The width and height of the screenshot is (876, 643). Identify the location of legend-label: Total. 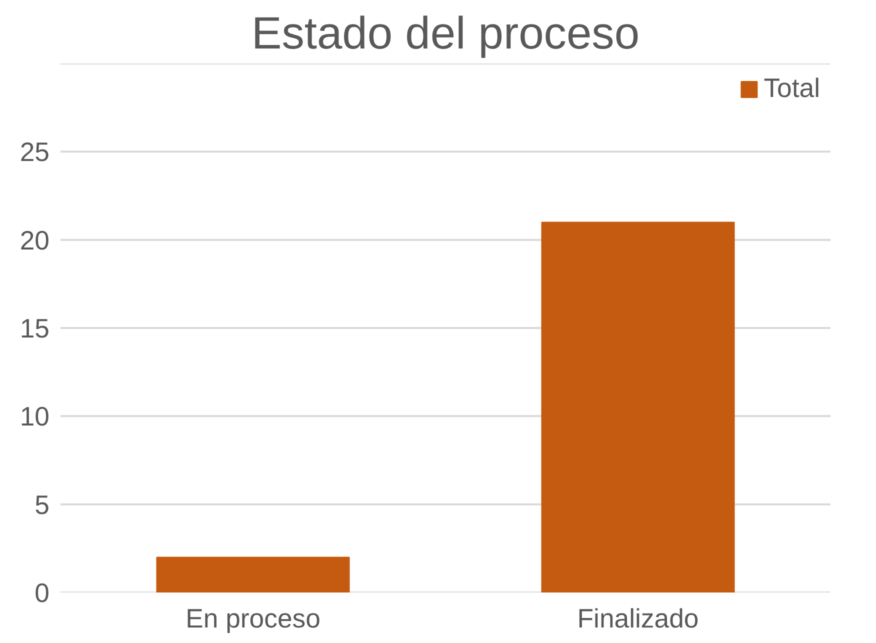
(792, 88).